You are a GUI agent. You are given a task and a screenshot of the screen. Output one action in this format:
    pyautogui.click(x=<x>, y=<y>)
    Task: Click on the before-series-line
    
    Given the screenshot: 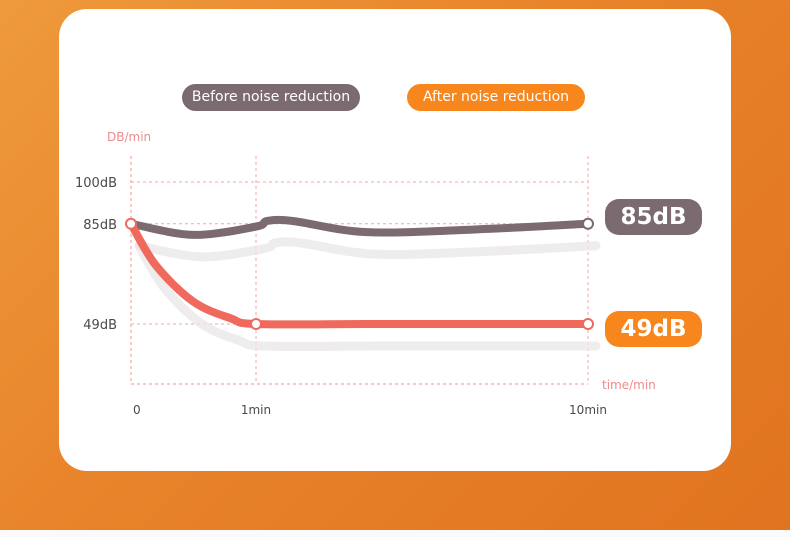 What is the action you would take?
    pyautogui.click(x=359, y=227)
    